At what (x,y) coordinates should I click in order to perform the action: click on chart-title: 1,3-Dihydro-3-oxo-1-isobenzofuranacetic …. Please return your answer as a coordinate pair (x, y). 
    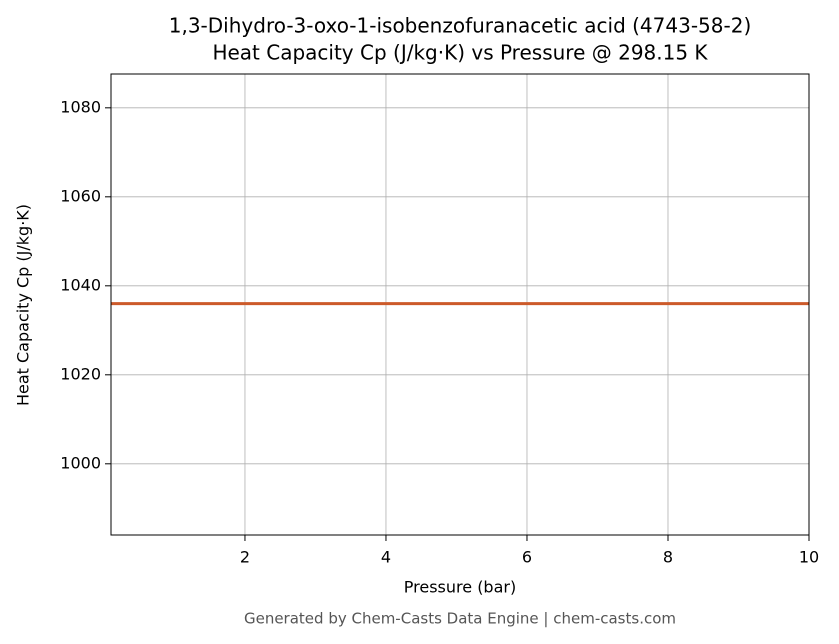
    Looking at the image, I should click on (460, 26).